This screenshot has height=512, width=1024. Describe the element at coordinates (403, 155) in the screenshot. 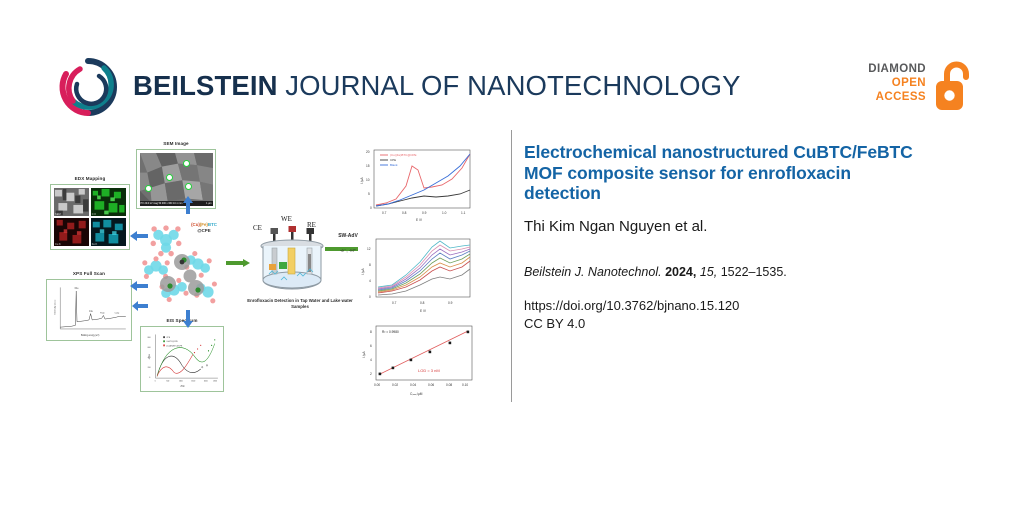

I see `svg-text: (Cu)(Fe)BTC@CPE` at that location.